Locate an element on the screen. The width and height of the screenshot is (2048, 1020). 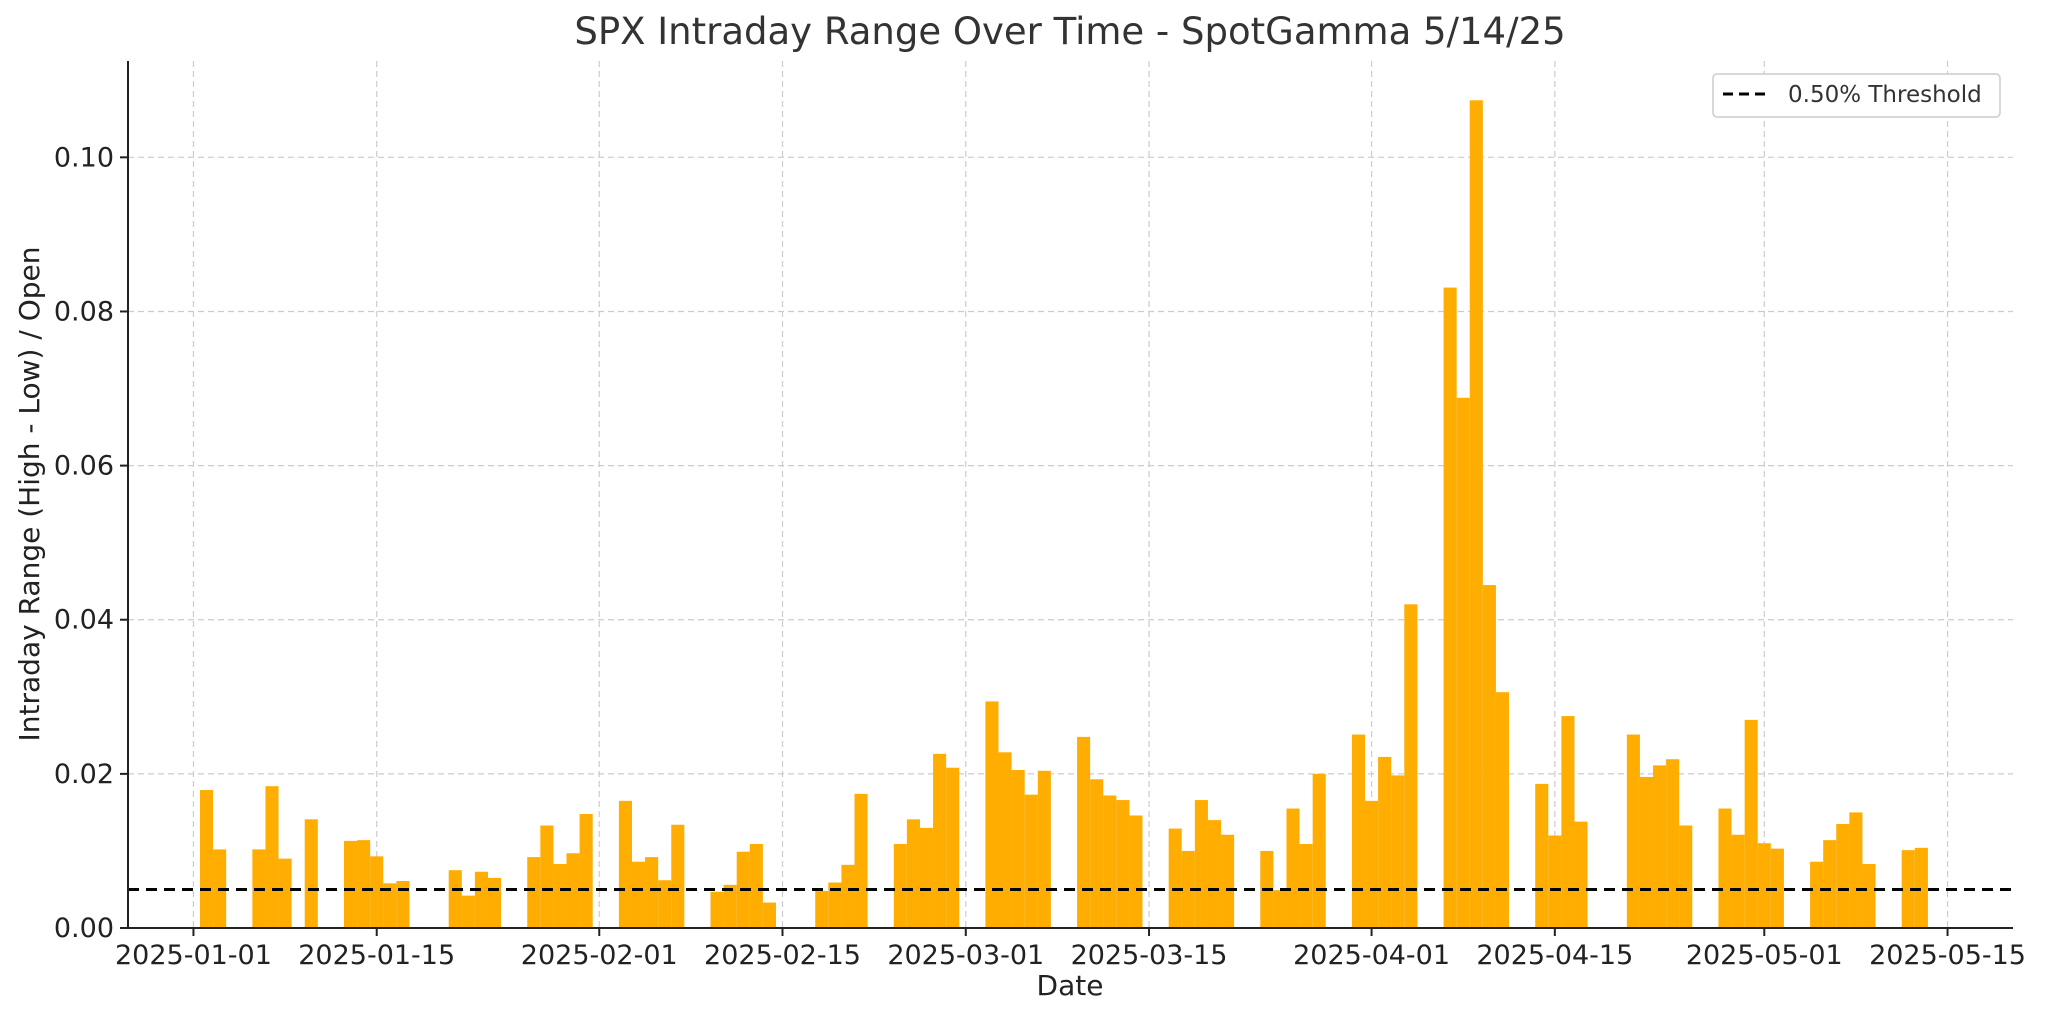
x-tick-label: 2025-01-01 is located at coordinates (193, 955).